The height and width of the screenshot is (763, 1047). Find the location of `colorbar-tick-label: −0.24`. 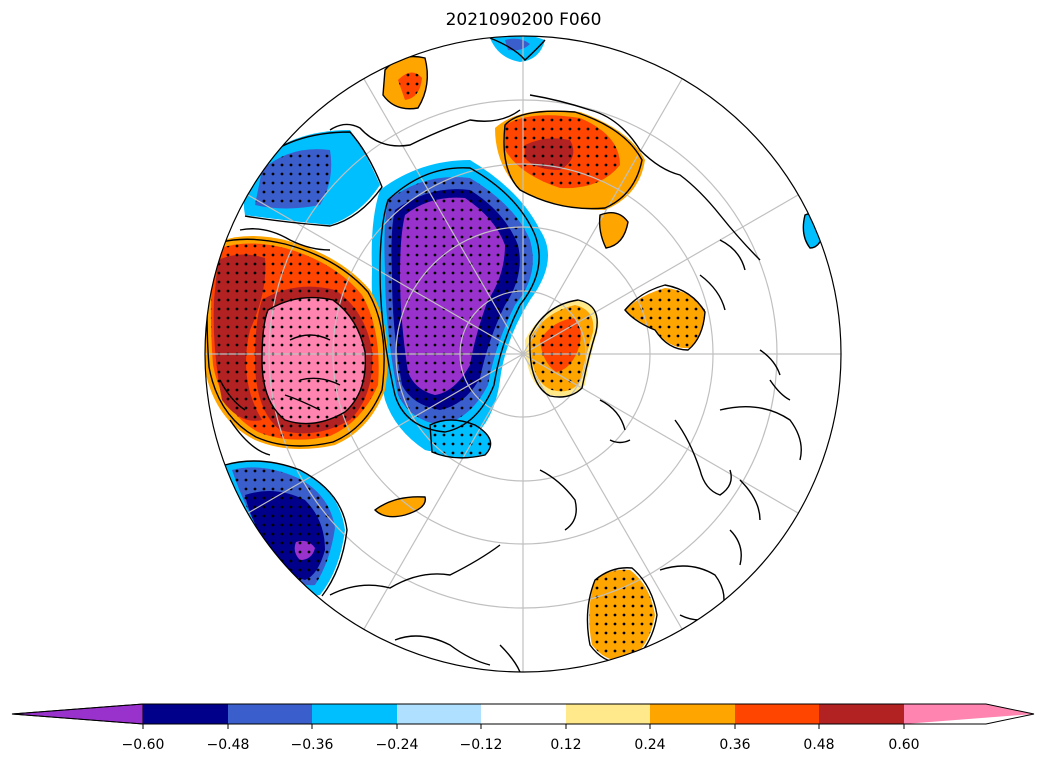

colorbar-tick-label: −0.24 is located at coordinates (397, 745).